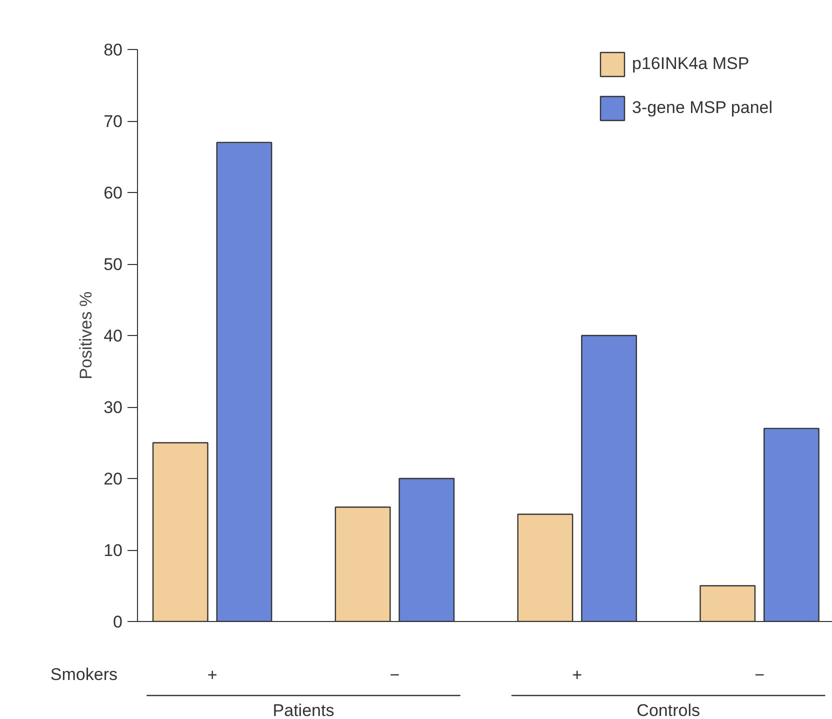 Image resolution: width=832 pixels, height=719 pixels. Describe the element at coordinates (113, 407) in the screenshot. I see `y-tick-label: 30` at that location.